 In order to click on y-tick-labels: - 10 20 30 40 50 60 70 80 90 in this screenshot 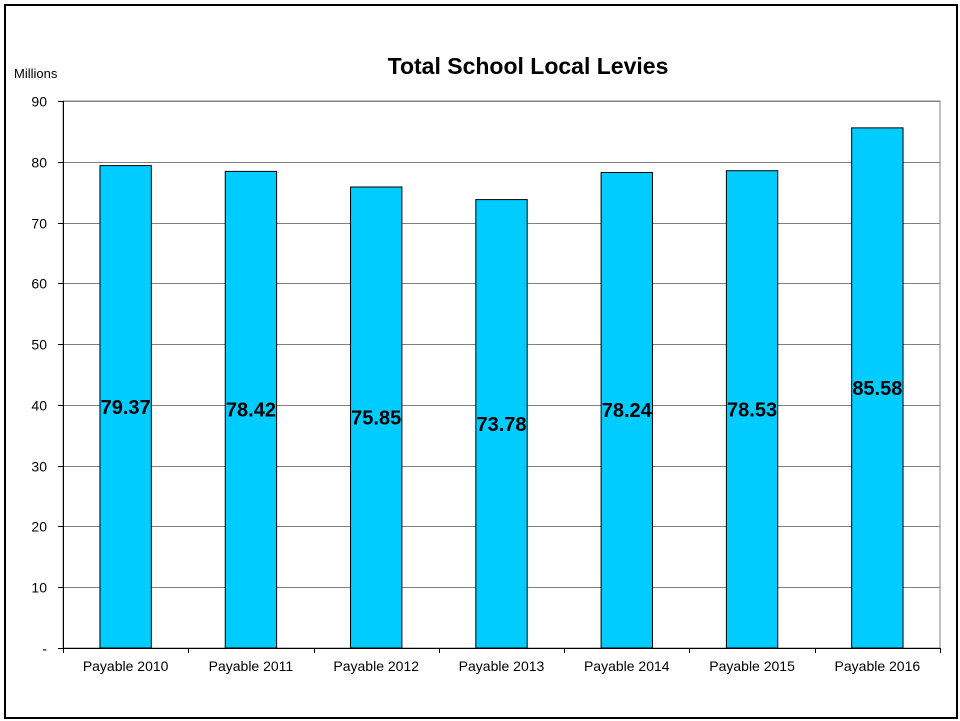, I will do `click(39, 375)`.